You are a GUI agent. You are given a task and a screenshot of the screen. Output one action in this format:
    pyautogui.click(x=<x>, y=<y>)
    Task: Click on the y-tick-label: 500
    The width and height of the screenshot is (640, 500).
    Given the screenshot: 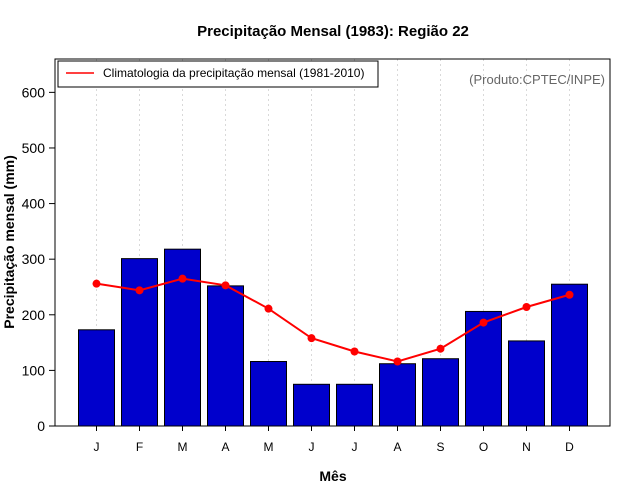 What is the action you would take?
    pyautogui.click(x=34, y=148)
    